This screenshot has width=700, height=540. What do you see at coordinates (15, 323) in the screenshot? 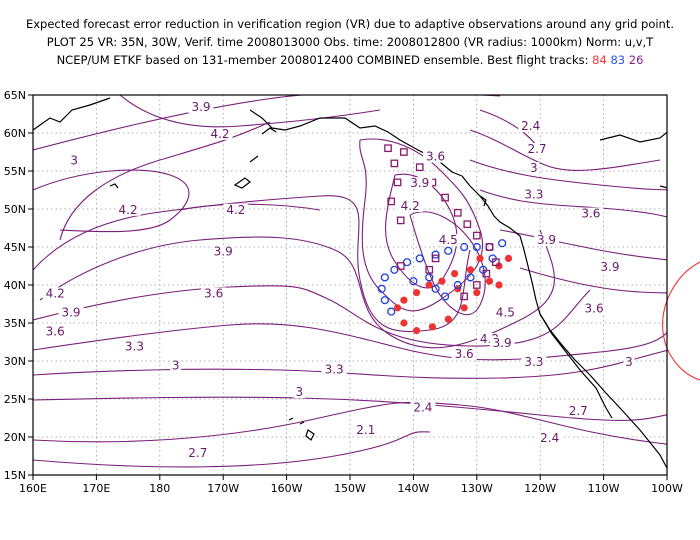
I see `y-tick-label: 35N` at bounding box center [15, 323].